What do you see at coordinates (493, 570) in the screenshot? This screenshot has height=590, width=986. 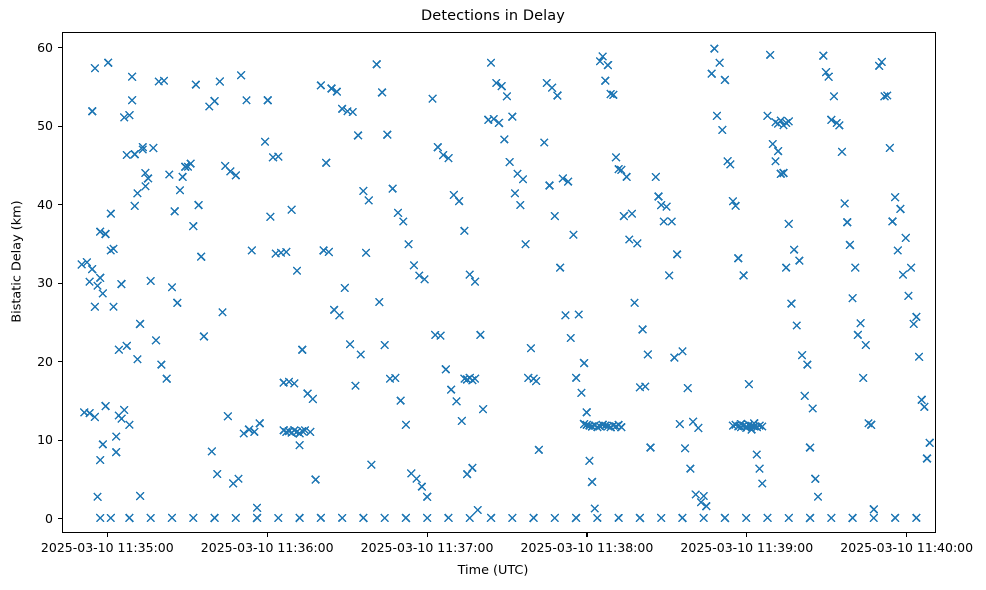 I see `x-axis-label: Time (UTC)` at bounding box center [493, 570].